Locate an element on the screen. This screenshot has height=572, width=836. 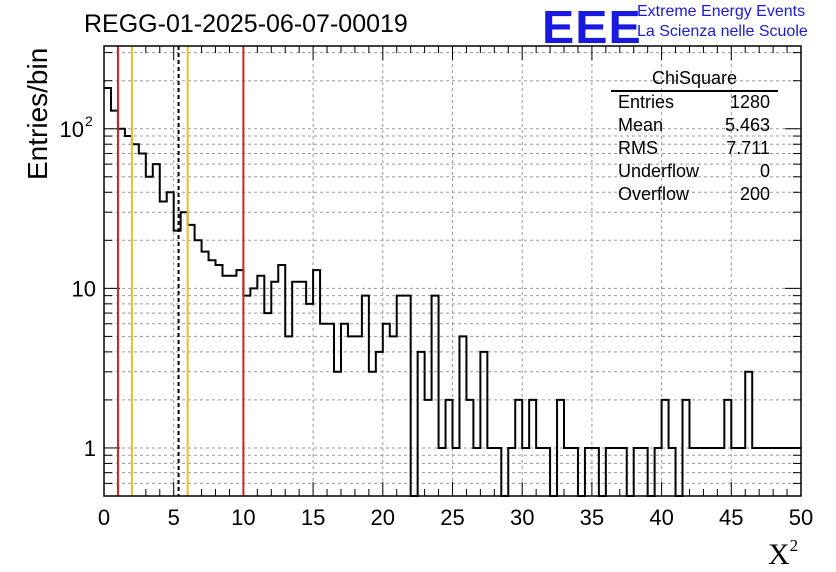
x-axis-label-superscript: 2 is located at coordinates (794, 545).